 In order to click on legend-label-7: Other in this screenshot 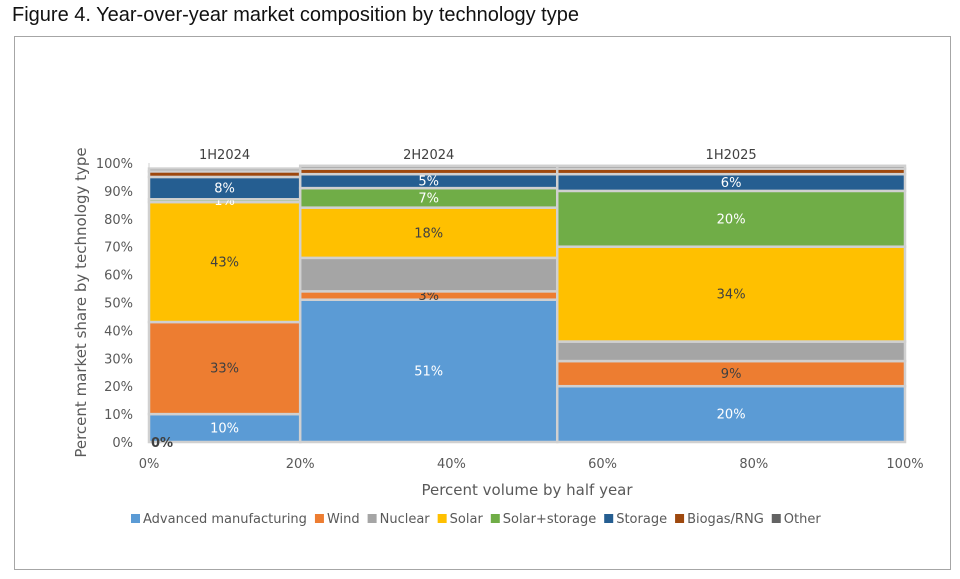, I will do `click(803, 519)`.